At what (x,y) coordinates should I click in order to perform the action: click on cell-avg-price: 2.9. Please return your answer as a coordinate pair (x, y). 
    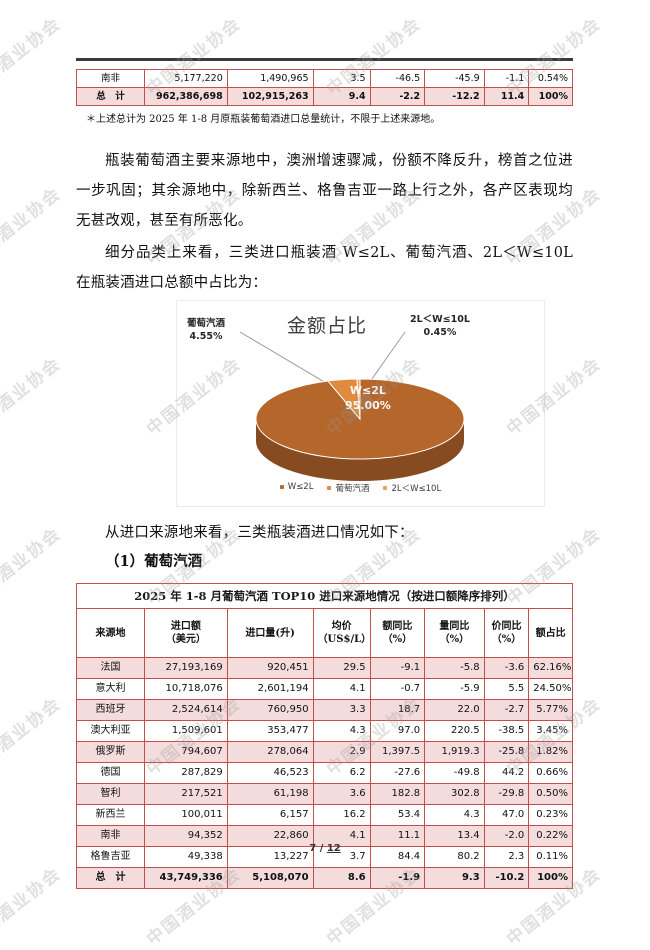
    Looking at the image, I should click on (341, 752).